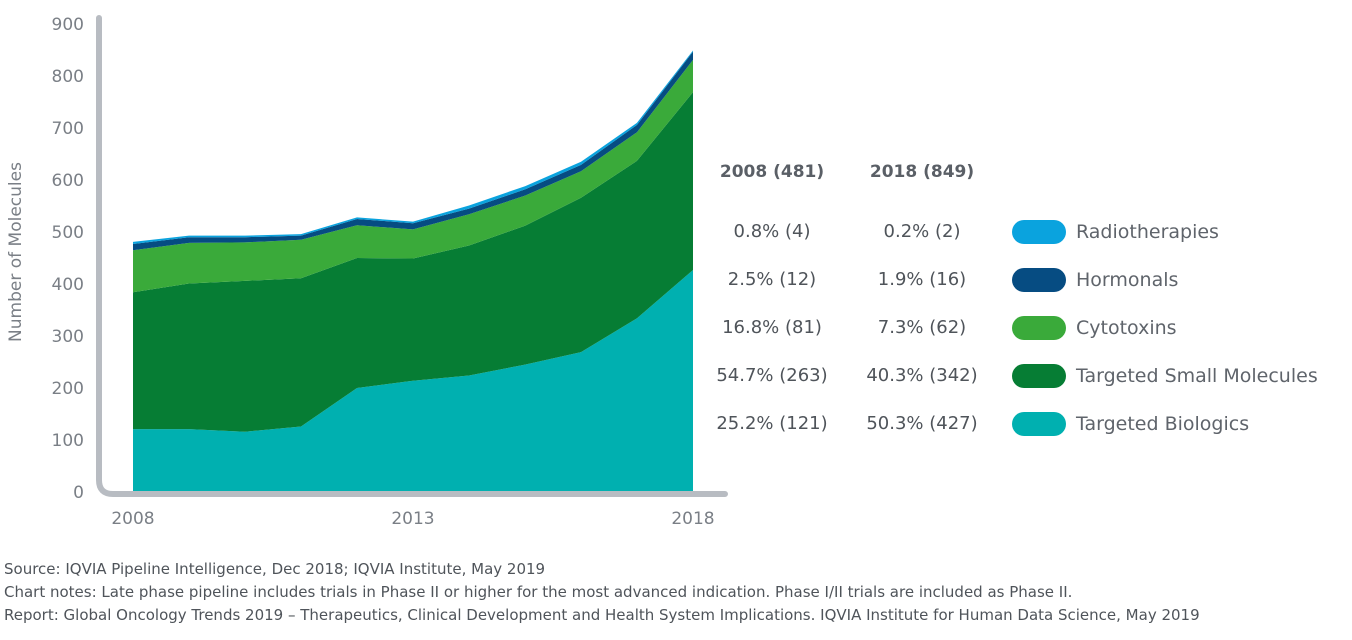  Describe the element at coordinates (68, 259) in the screenshot. I see `y-tick-labels: 0 100 200 300 400 500 600 700 800 900` at that location.